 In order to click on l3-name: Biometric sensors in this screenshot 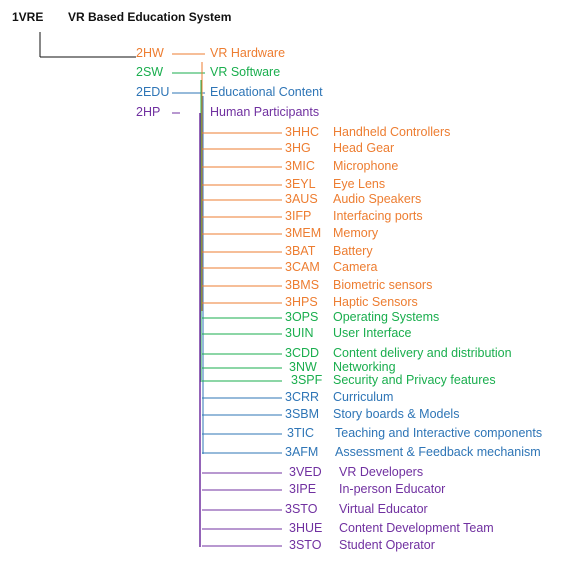, I will do `click(383, 285)`.